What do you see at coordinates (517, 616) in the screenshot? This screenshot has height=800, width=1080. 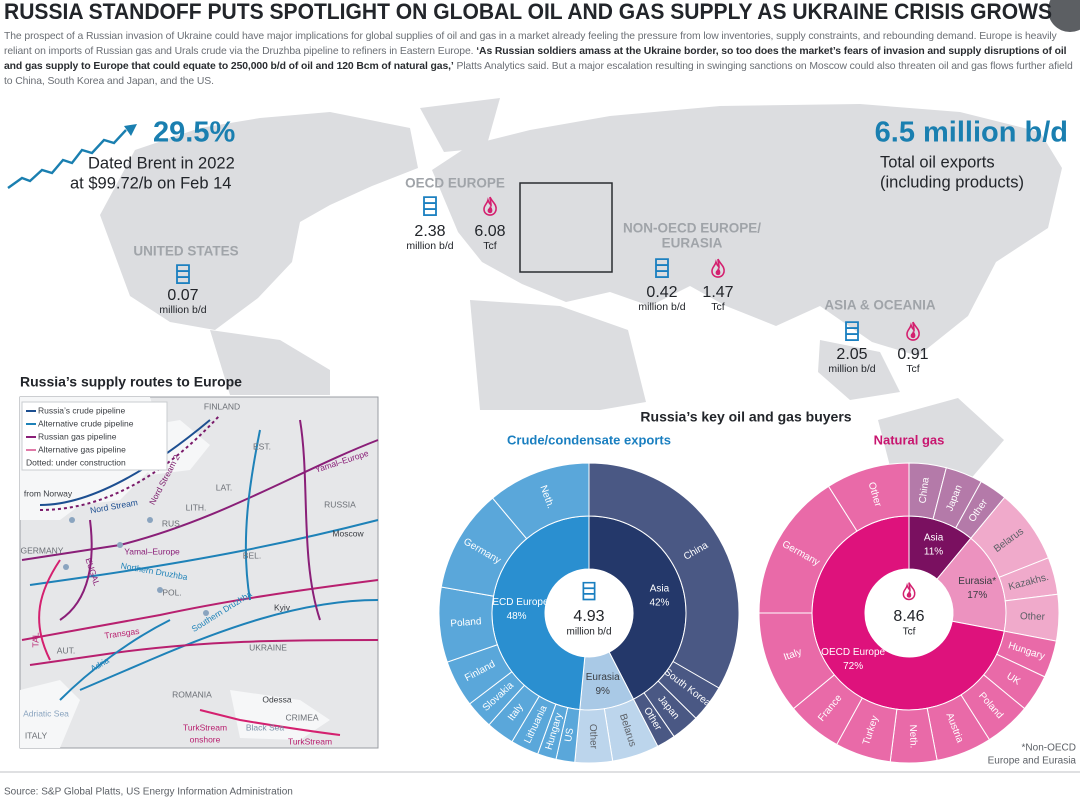 I see `segment-value: 48%` at bounding box center [517, 616].